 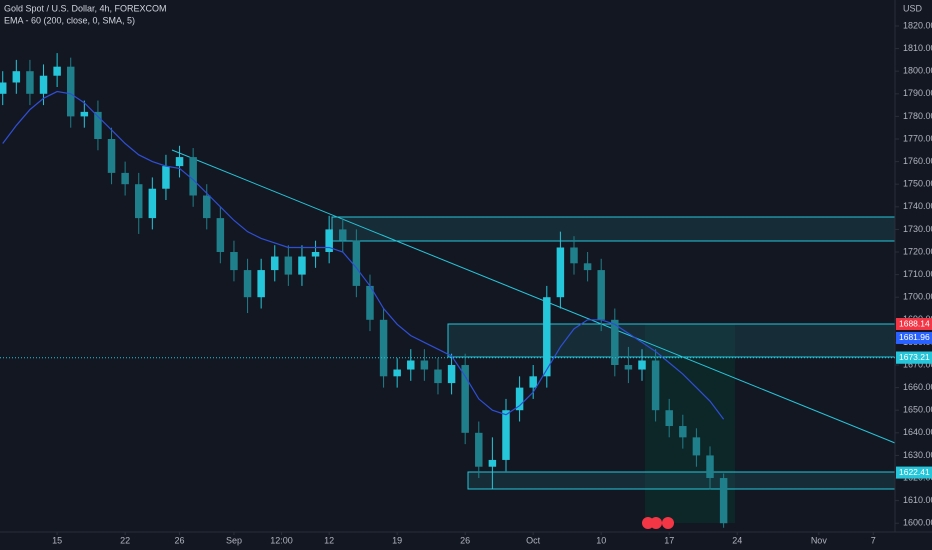 I want to click on x-tick-label: 24, so click(x=737, y=540).